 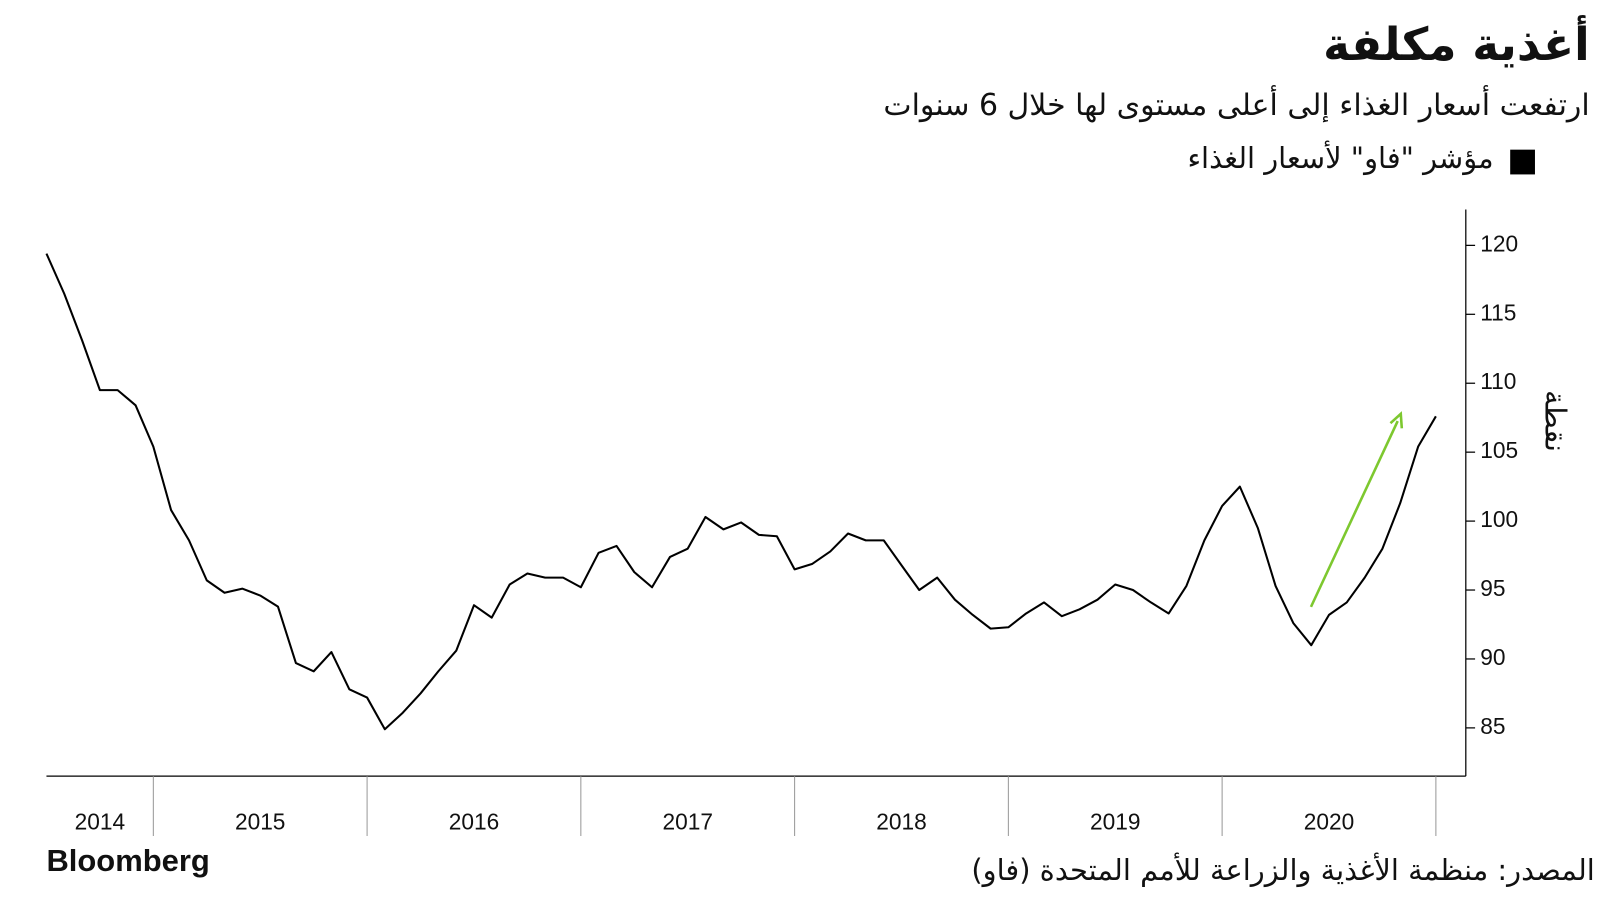 What do you see at coordinates (1499, 519) in the screenshot?
I see `y-tick-label: 100` at bounding box center [1499, 519].